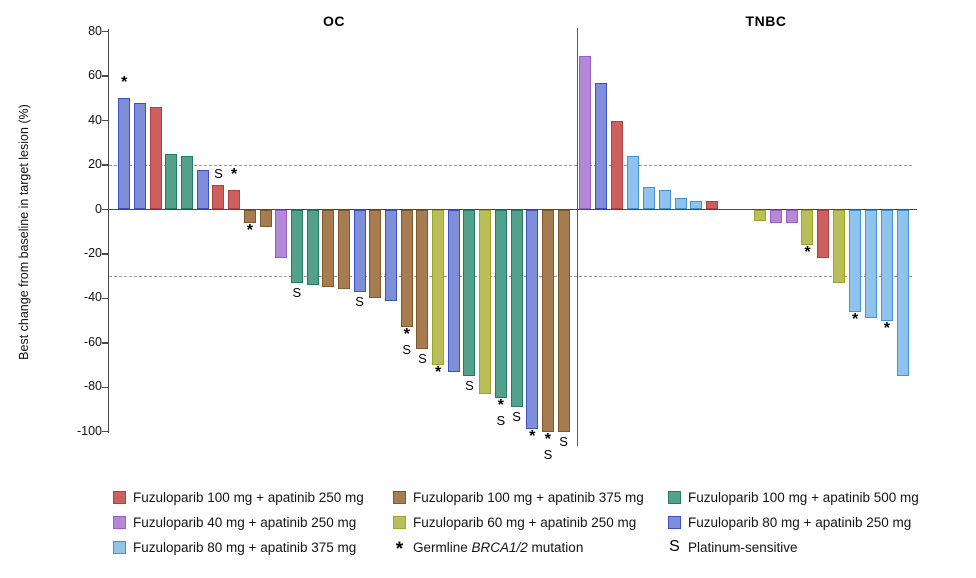  Describe the element at coordinates (95, 119) in the screenshot. I see `y-tick-label: 40` at that location.